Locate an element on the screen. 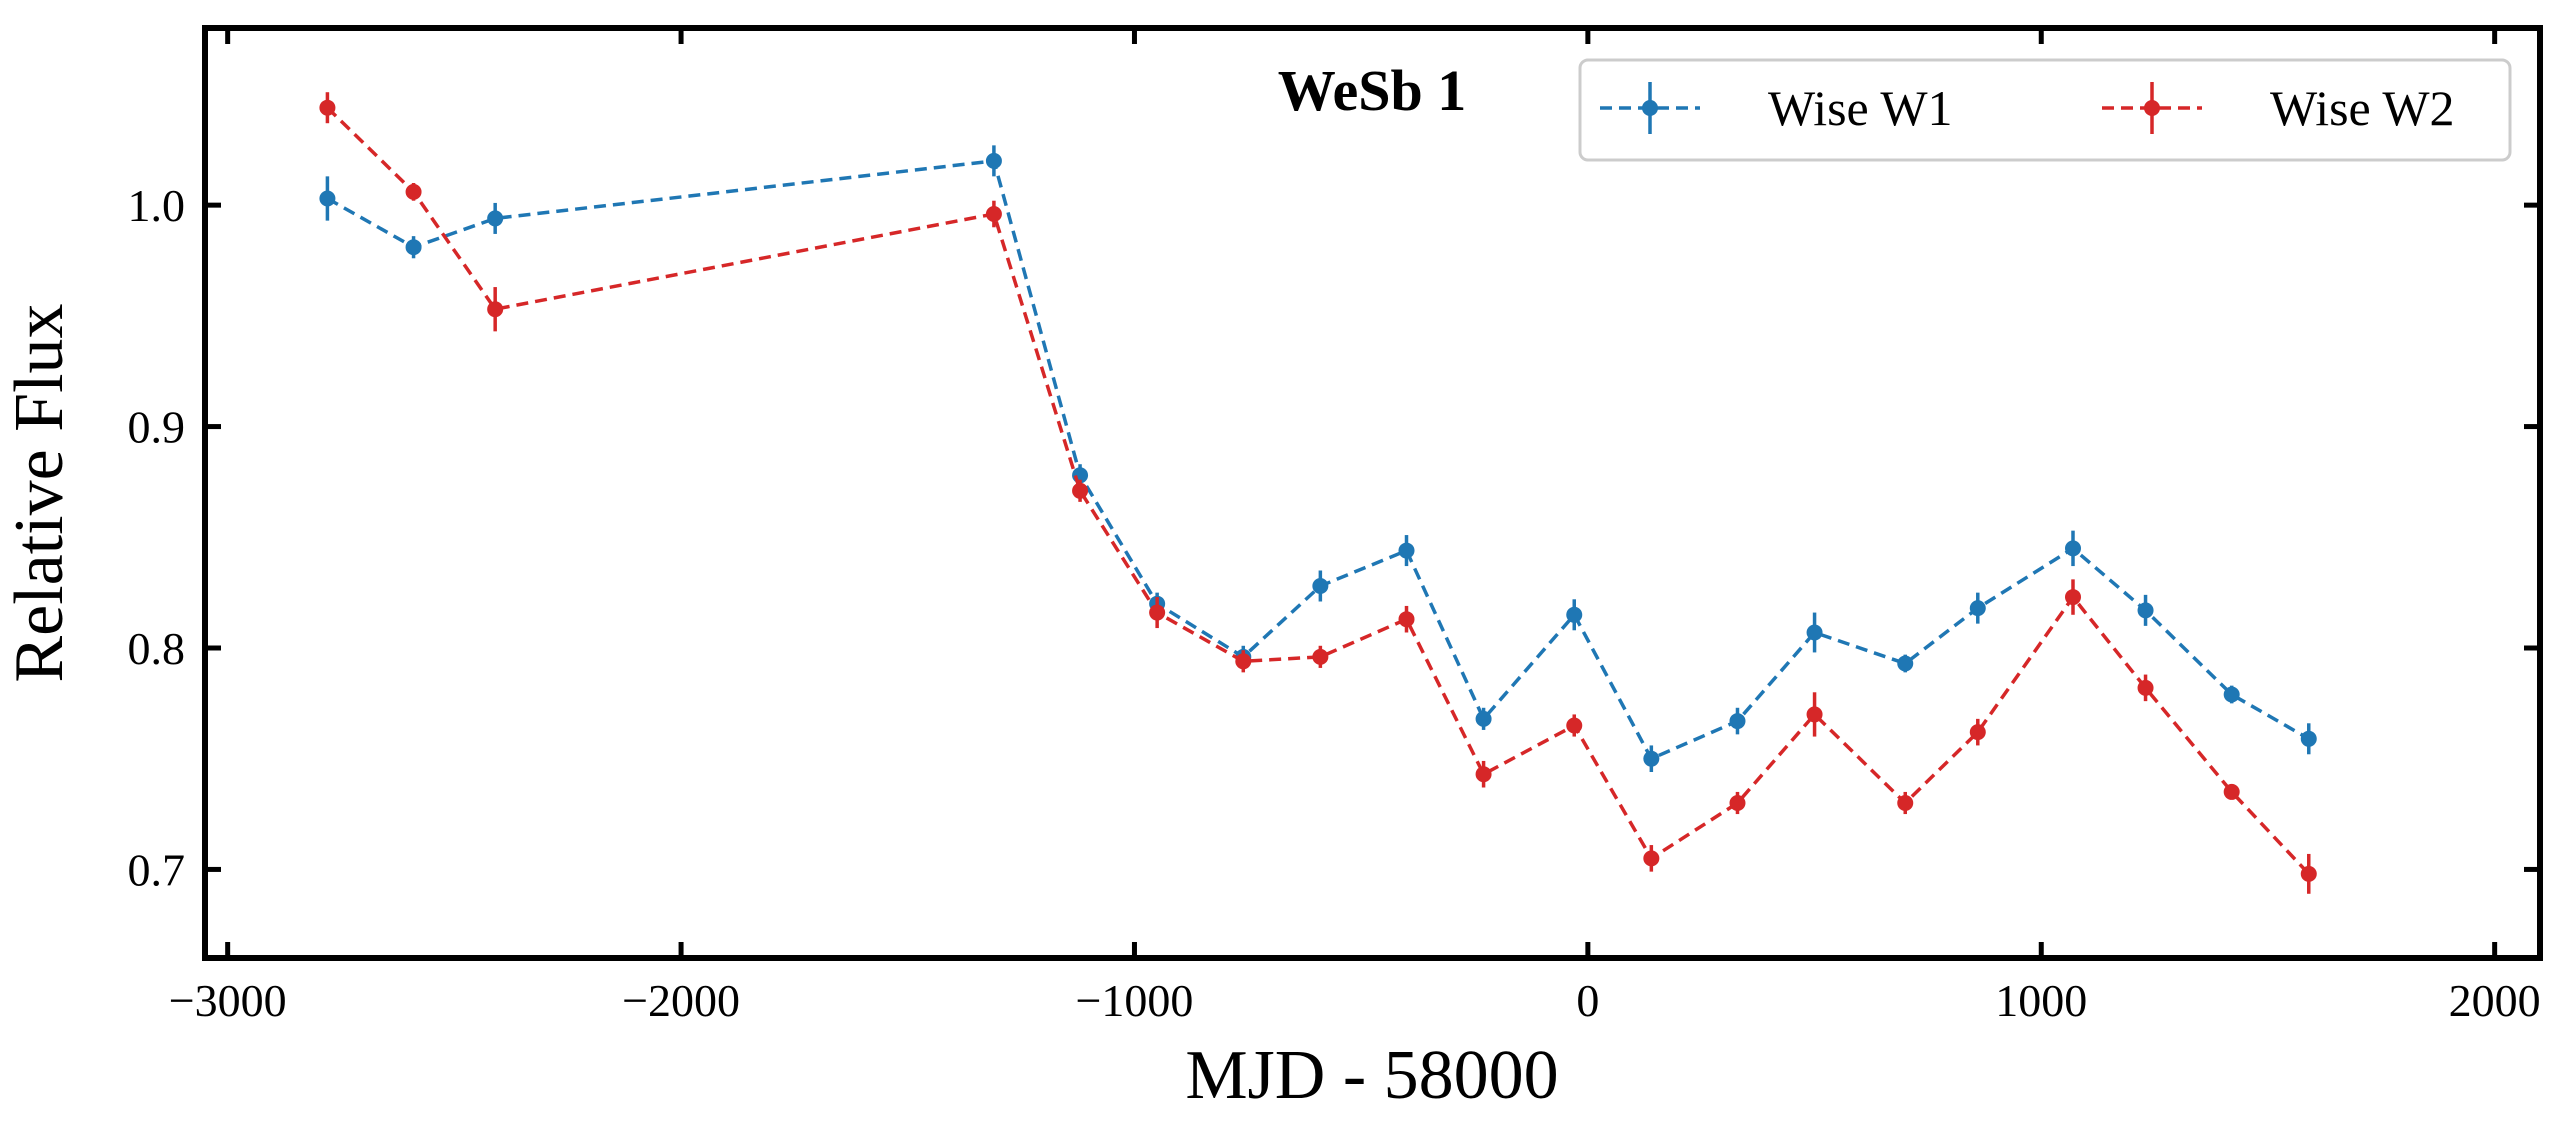 This screenshot has height=1136, width=2572. x-tick-label: 0 is located at coordinates (1587, 1000).